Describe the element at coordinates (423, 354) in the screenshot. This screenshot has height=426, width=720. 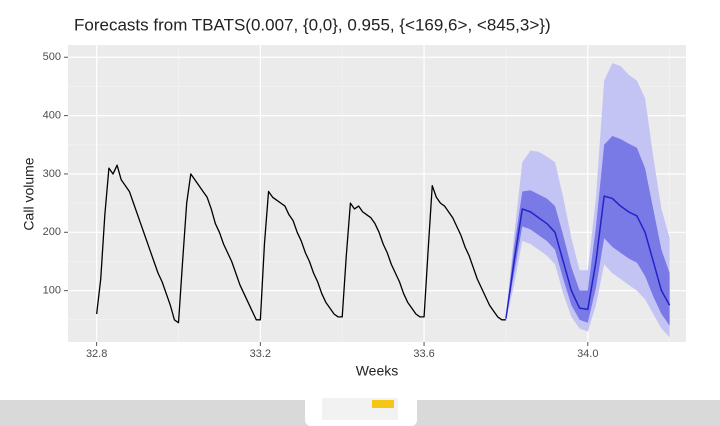
I see `x-tick-label: 33.6` at that location.